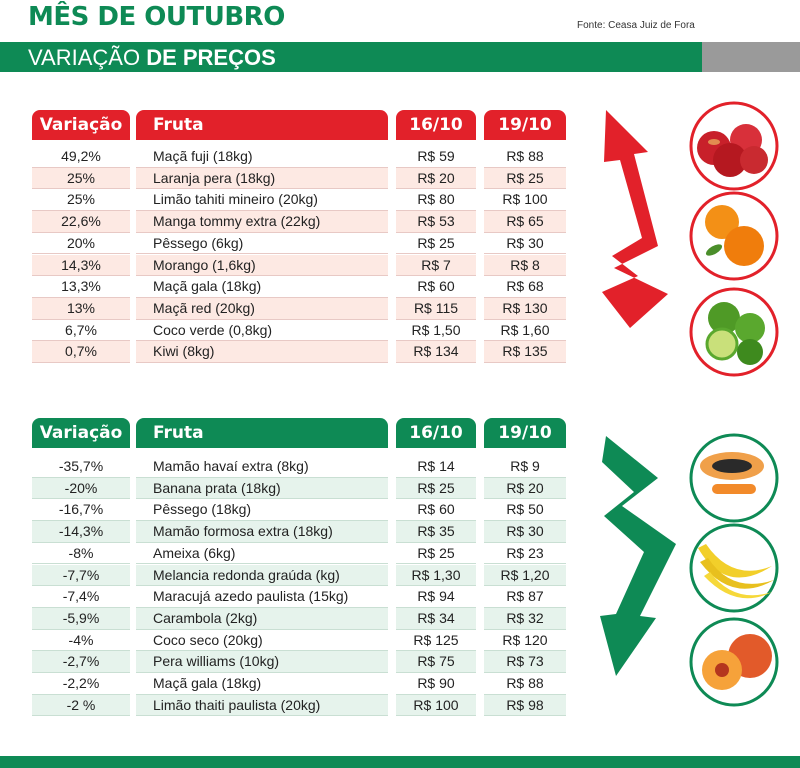  Describe the element at coordinates (81, 222) in the screenshot. I see `variation-cell: 22,6%` at that location.